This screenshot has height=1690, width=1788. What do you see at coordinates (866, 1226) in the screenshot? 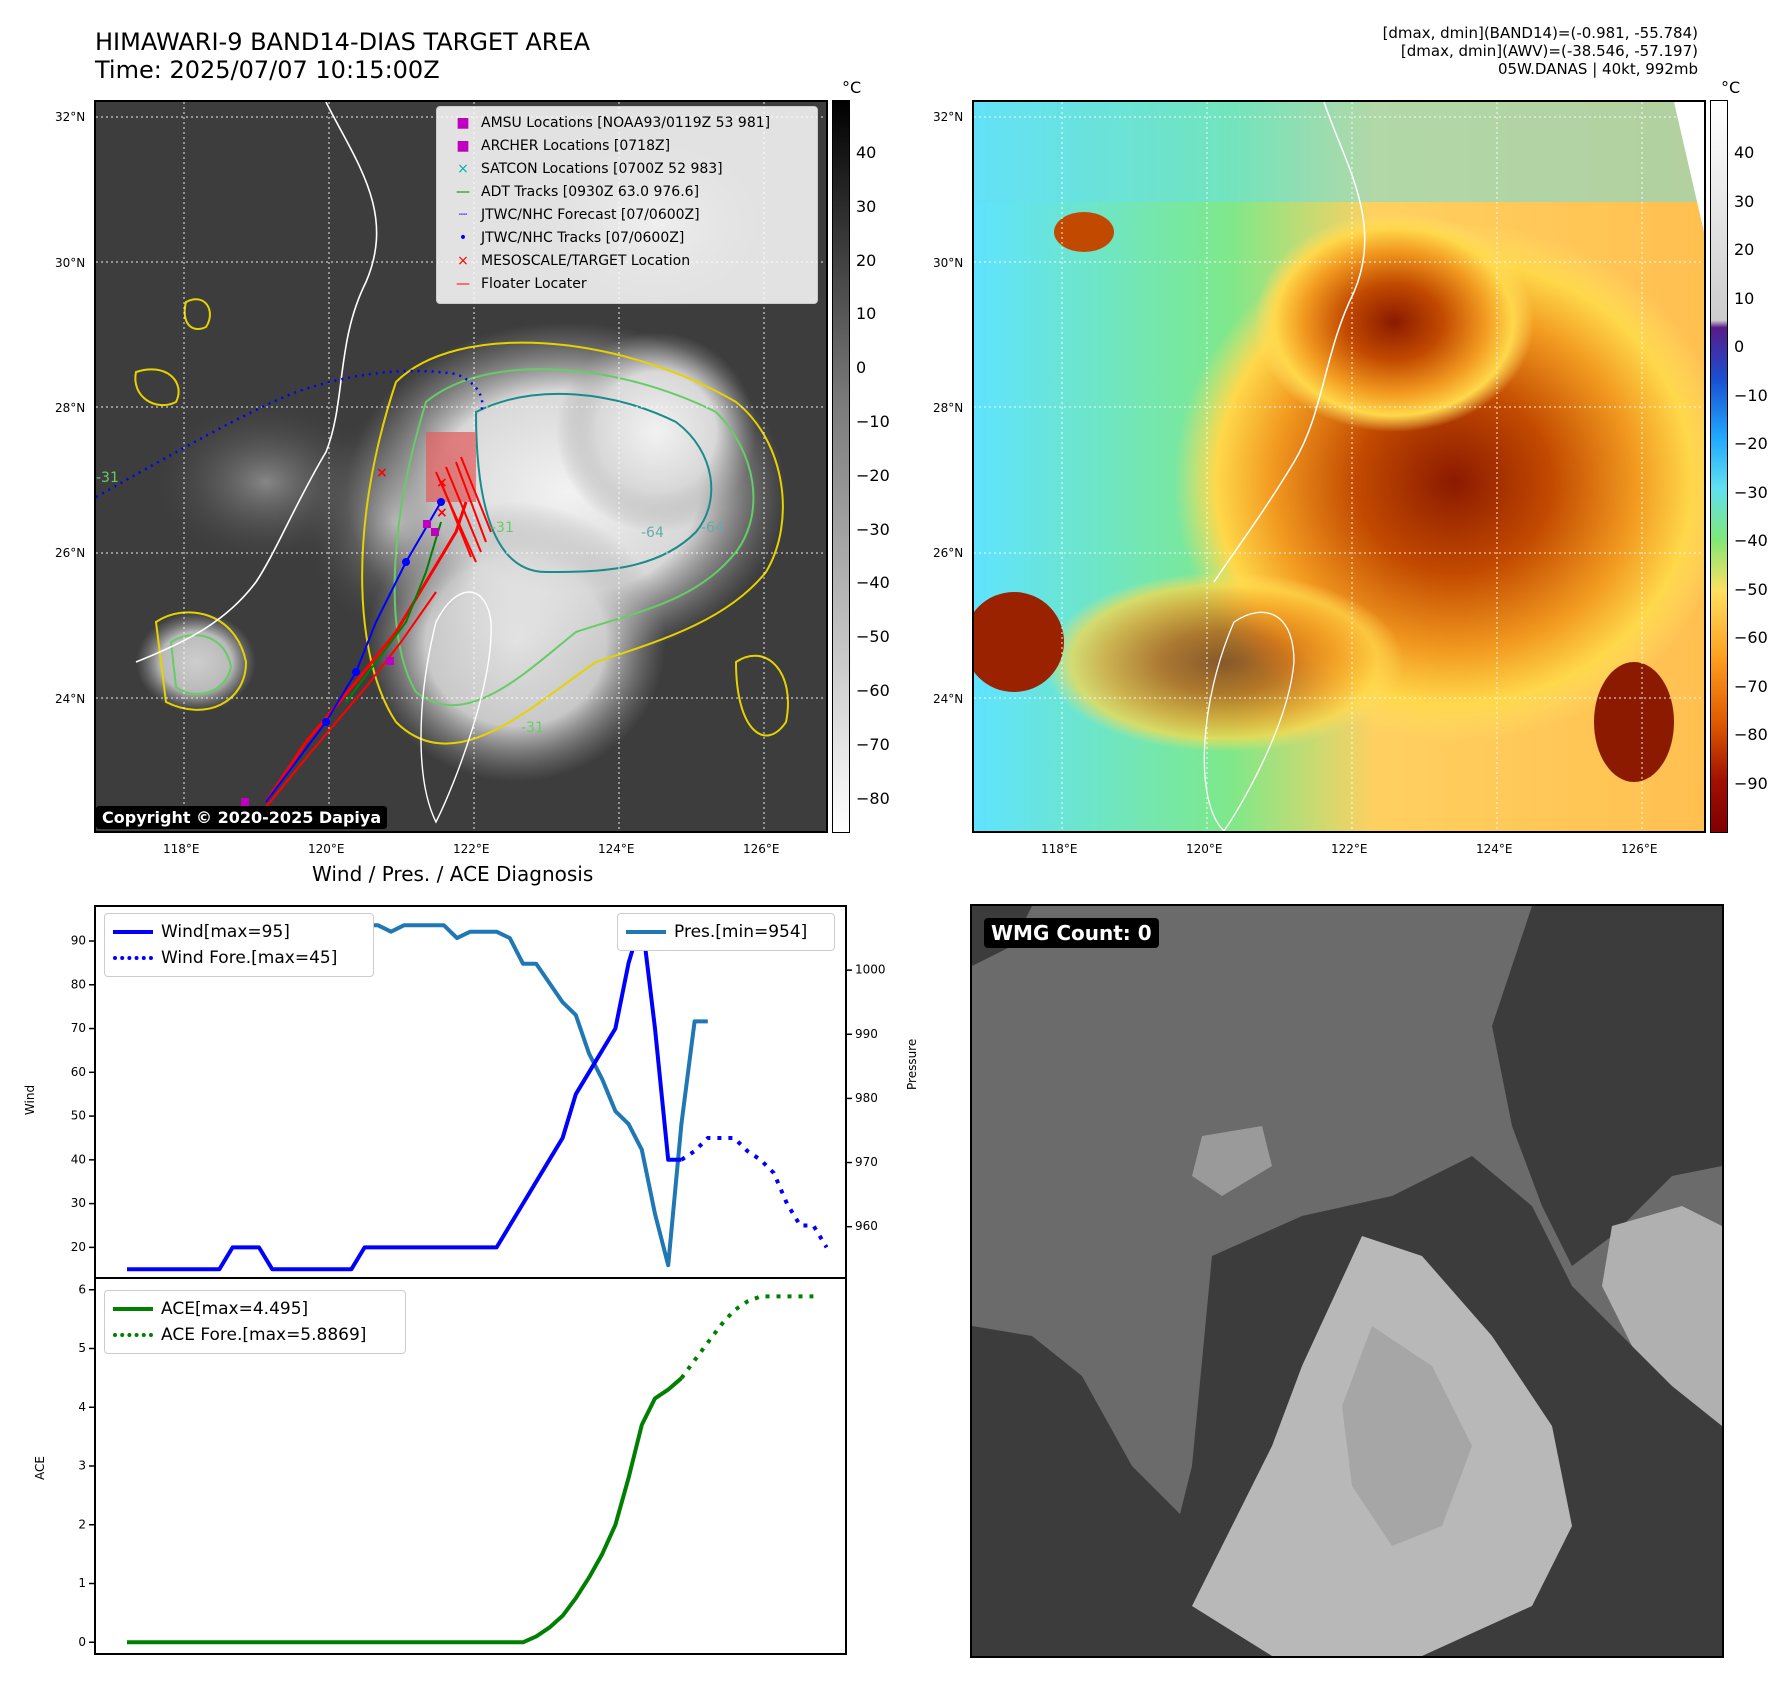
I see `pressure-tick-label: 960` at bounding box center [866, 1226].